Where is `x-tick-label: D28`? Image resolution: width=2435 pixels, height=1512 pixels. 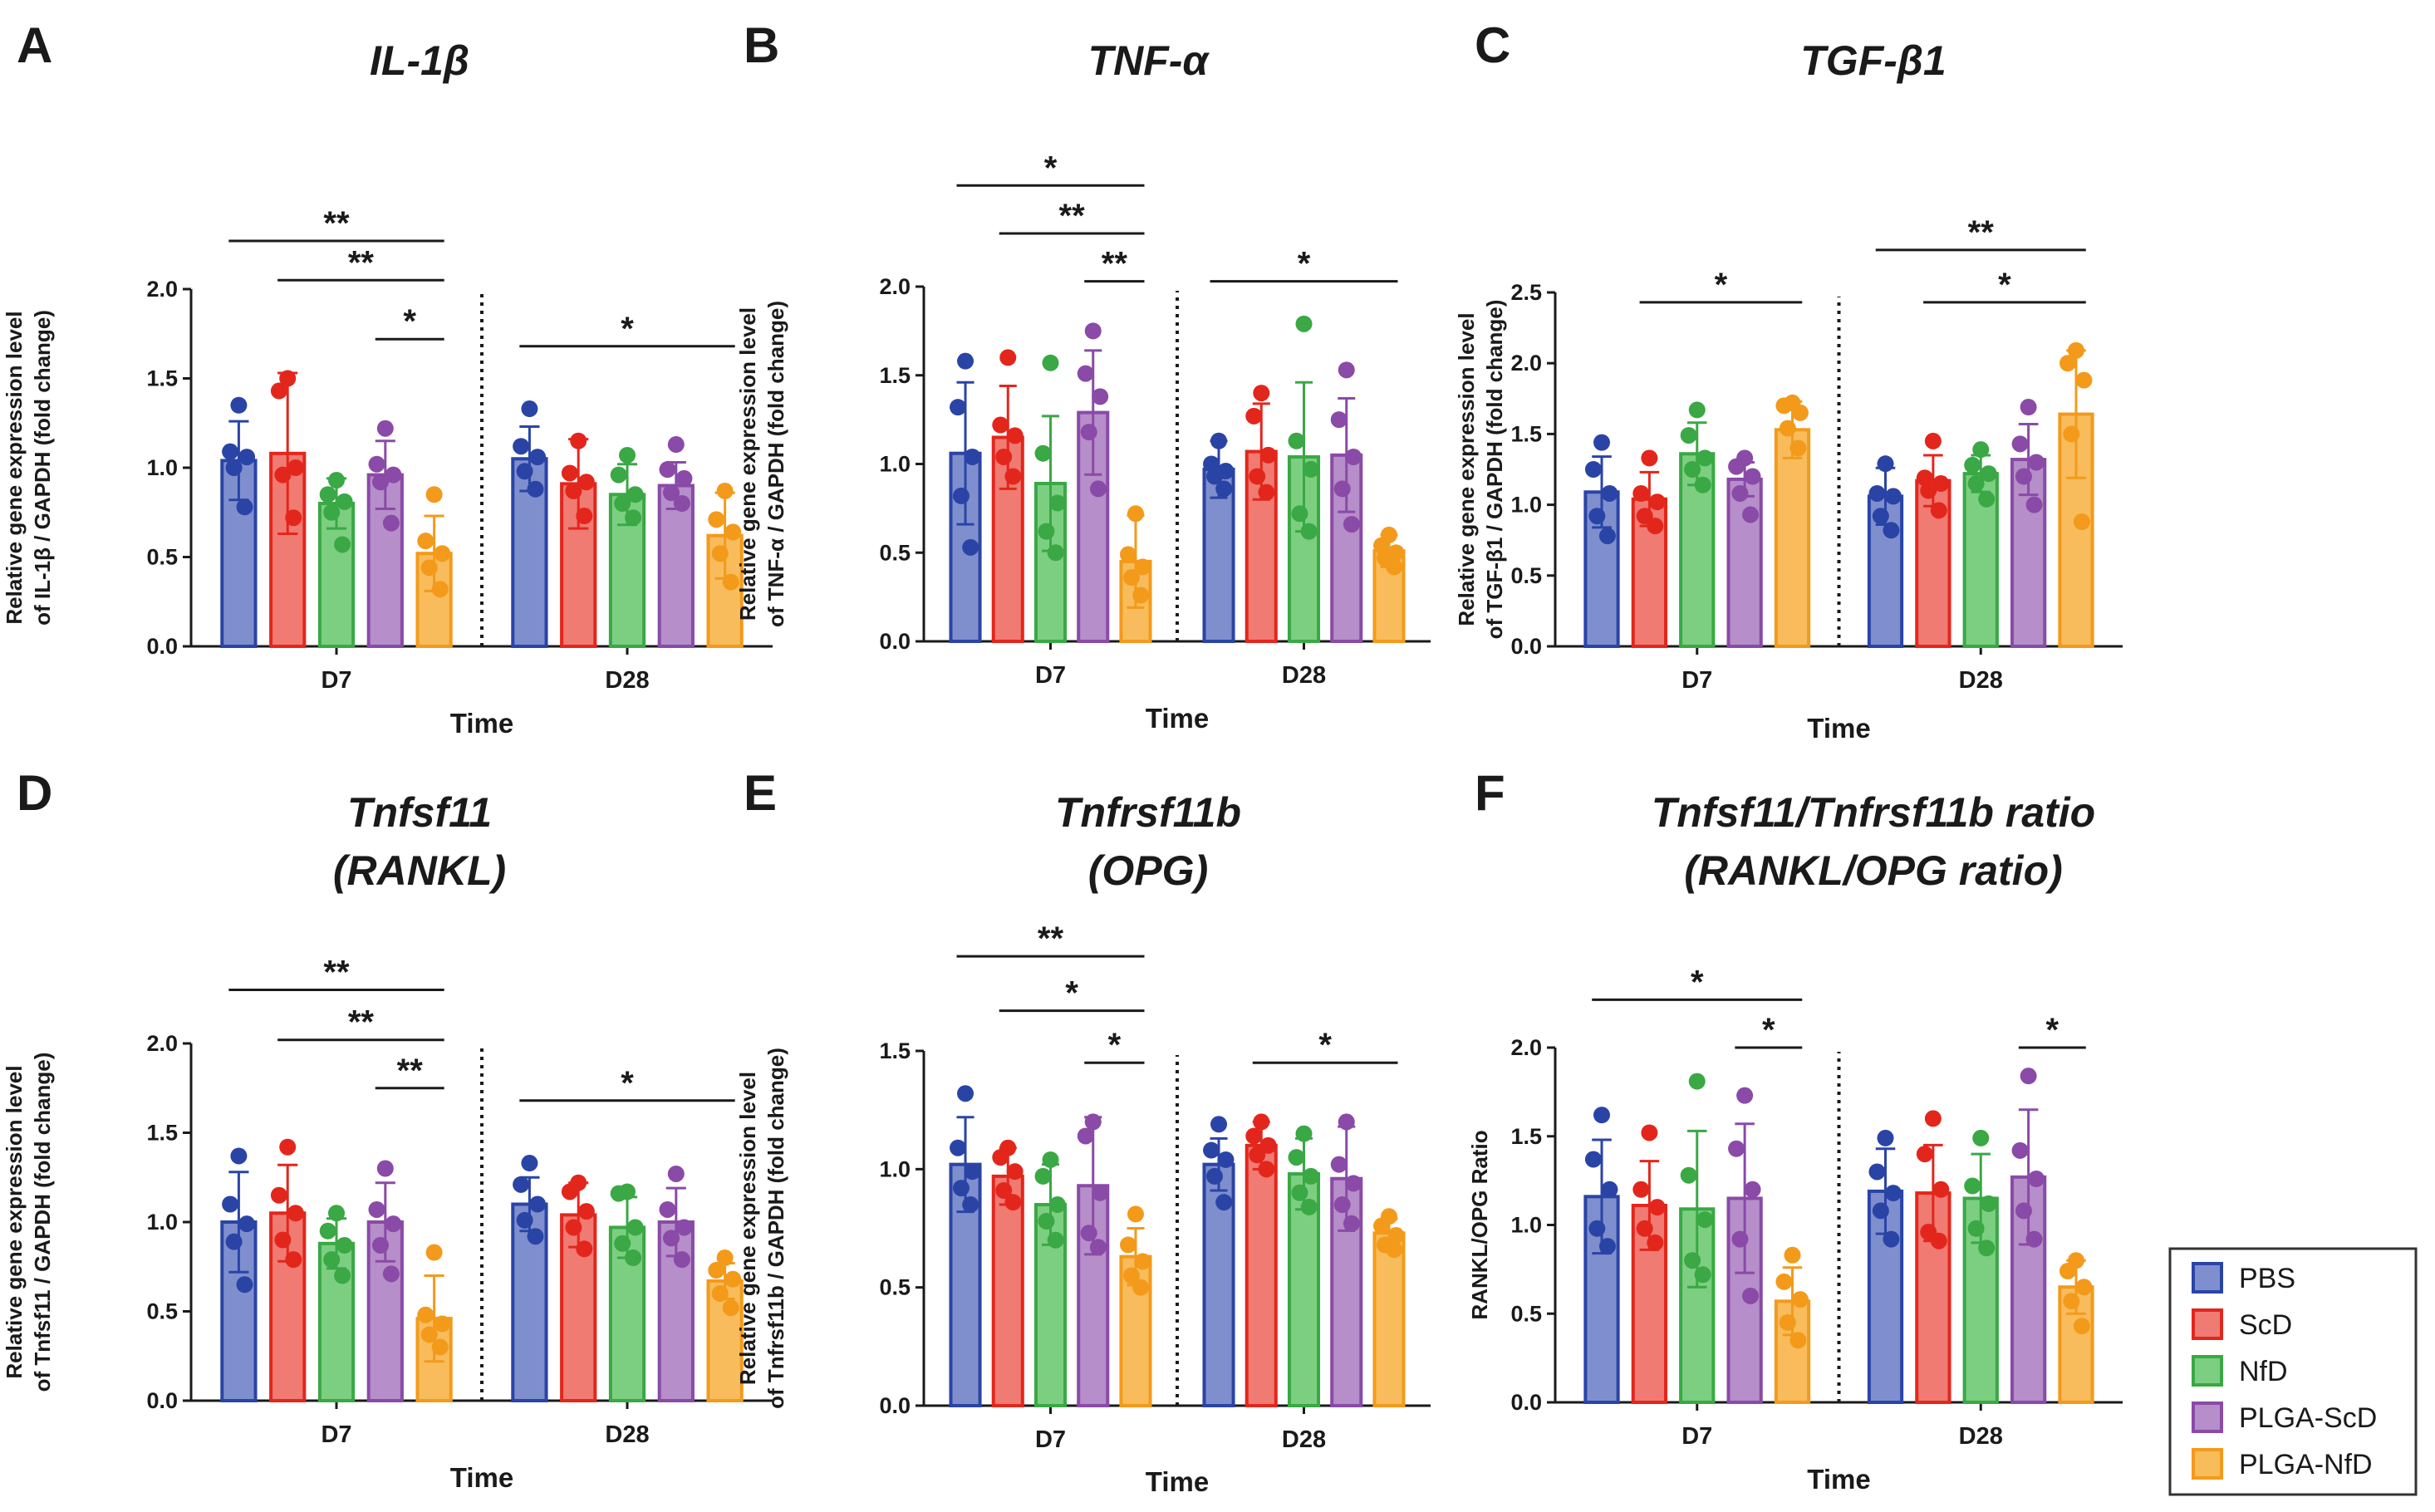
x-tick-label: D28 is located at coordinates (1981, 681).